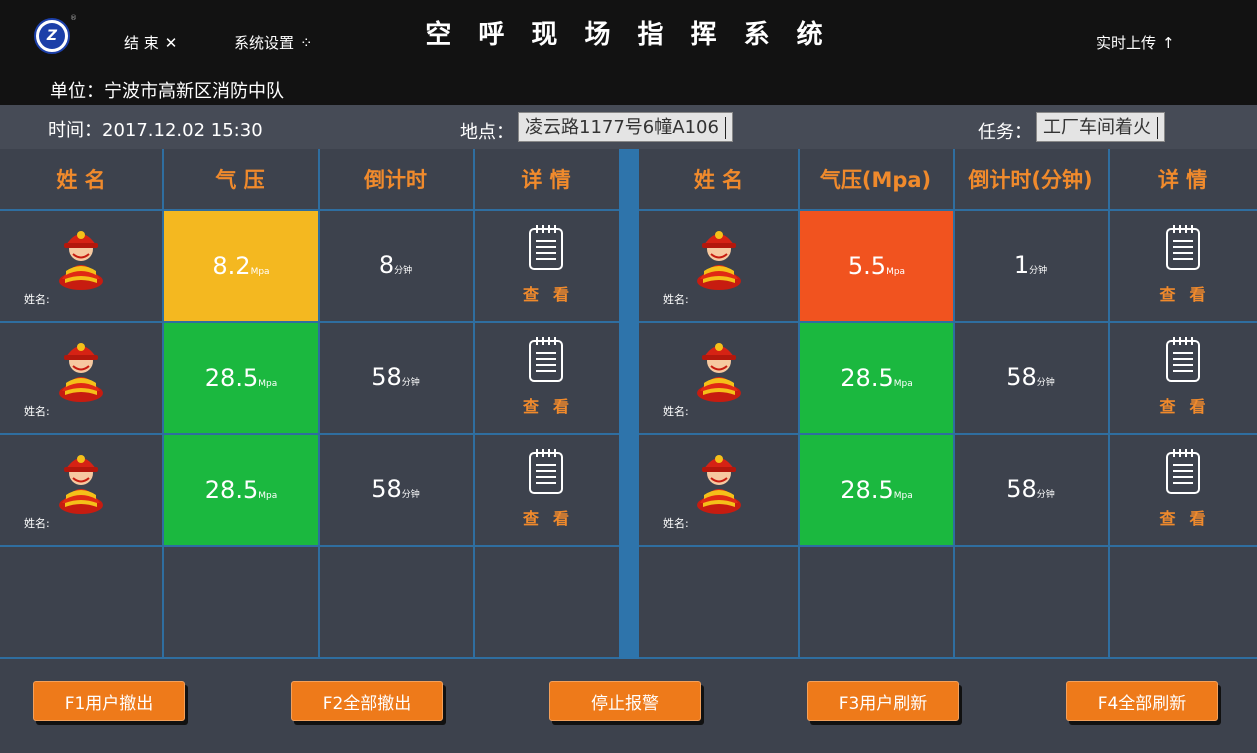  I want to click on location-label: 地点：, so click(487, 132).